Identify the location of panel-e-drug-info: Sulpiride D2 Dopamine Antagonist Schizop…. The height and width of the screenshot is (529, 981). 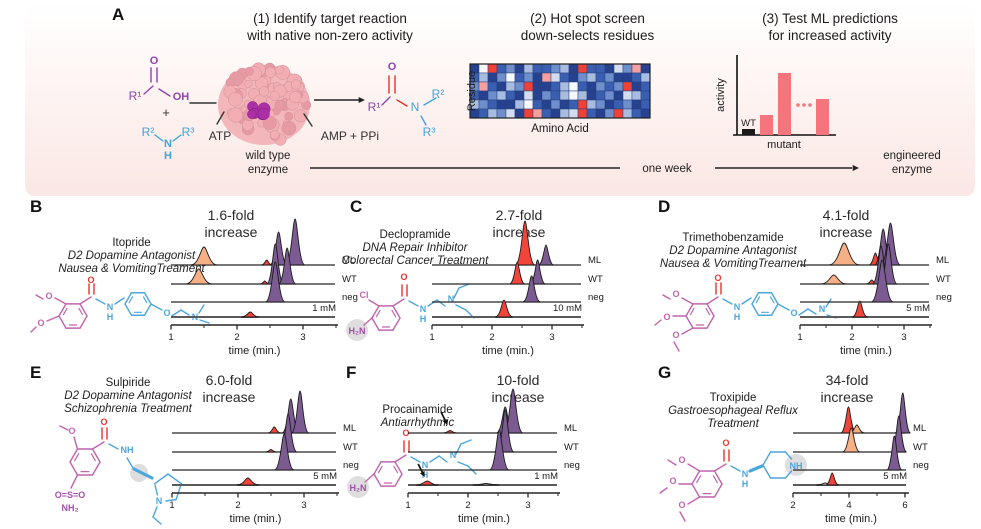
(128, 396).